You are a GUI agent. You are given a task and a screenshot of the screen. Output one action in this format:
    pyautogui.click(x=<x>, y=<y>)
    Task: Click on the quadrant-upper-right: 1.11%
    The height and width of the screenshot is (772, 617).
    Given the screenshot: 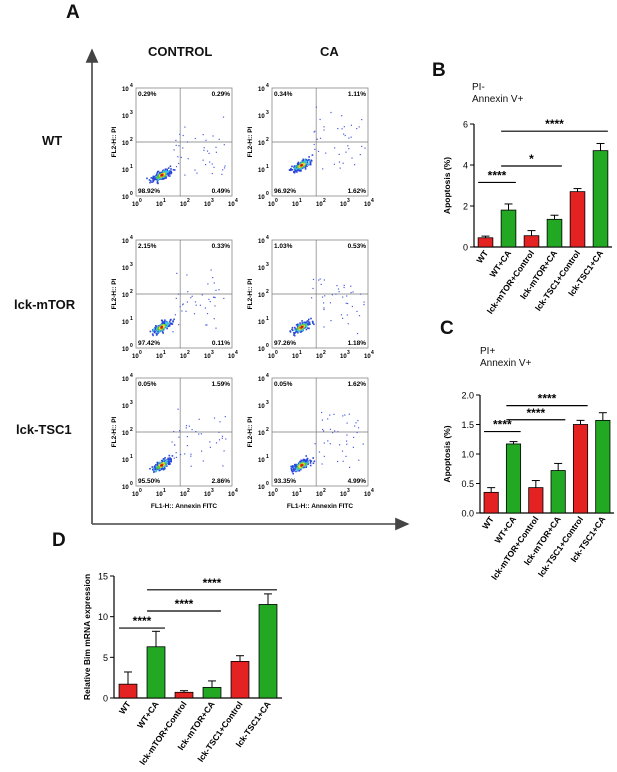 What is the action you would take?
    pyautogui.click(x=357, y=94)
    